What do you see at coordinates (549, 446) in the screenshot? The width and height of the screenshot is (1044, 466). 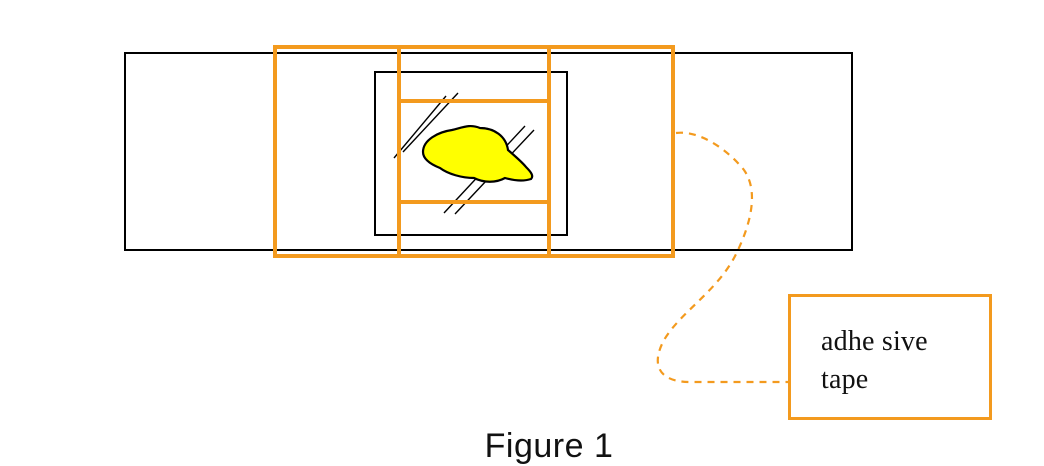 I see `figure-caption: Figure 1` at bounding box center [549, 446].